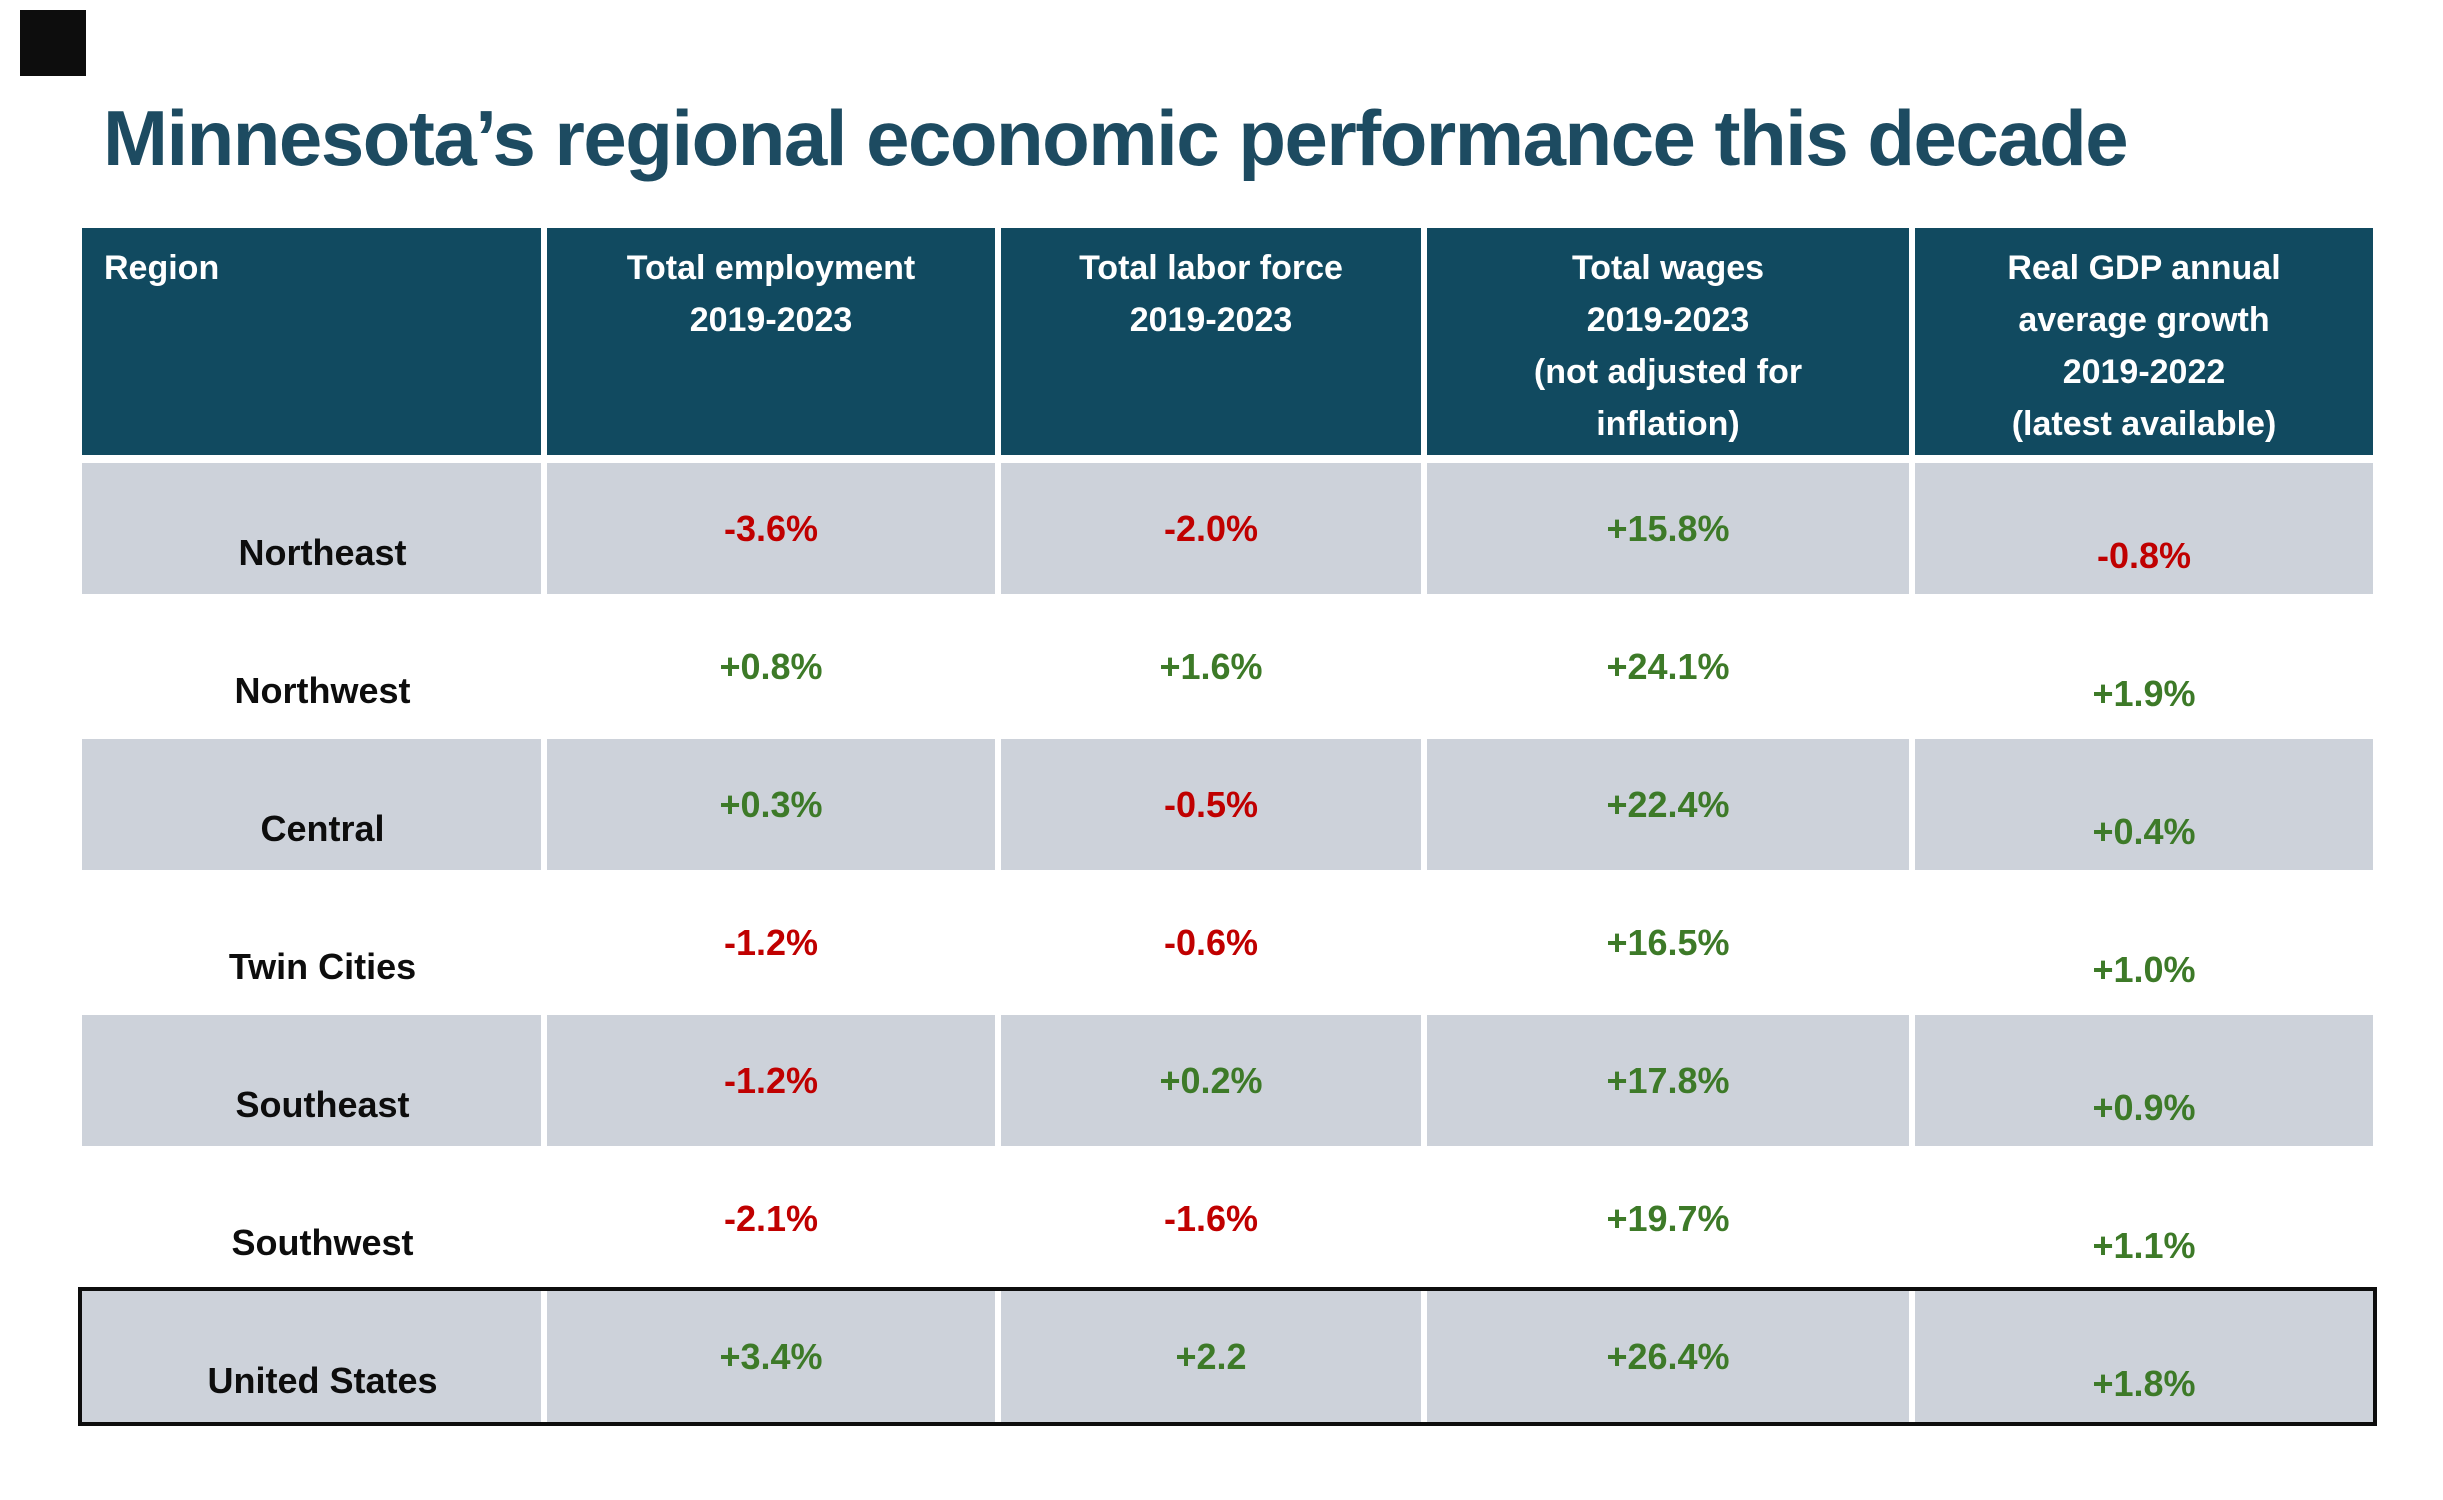 The image size is (2443, 1500). Describe the element at coordinates (1668, 804) in the screenshot. I see `value-cell: +22.4%` at that location.